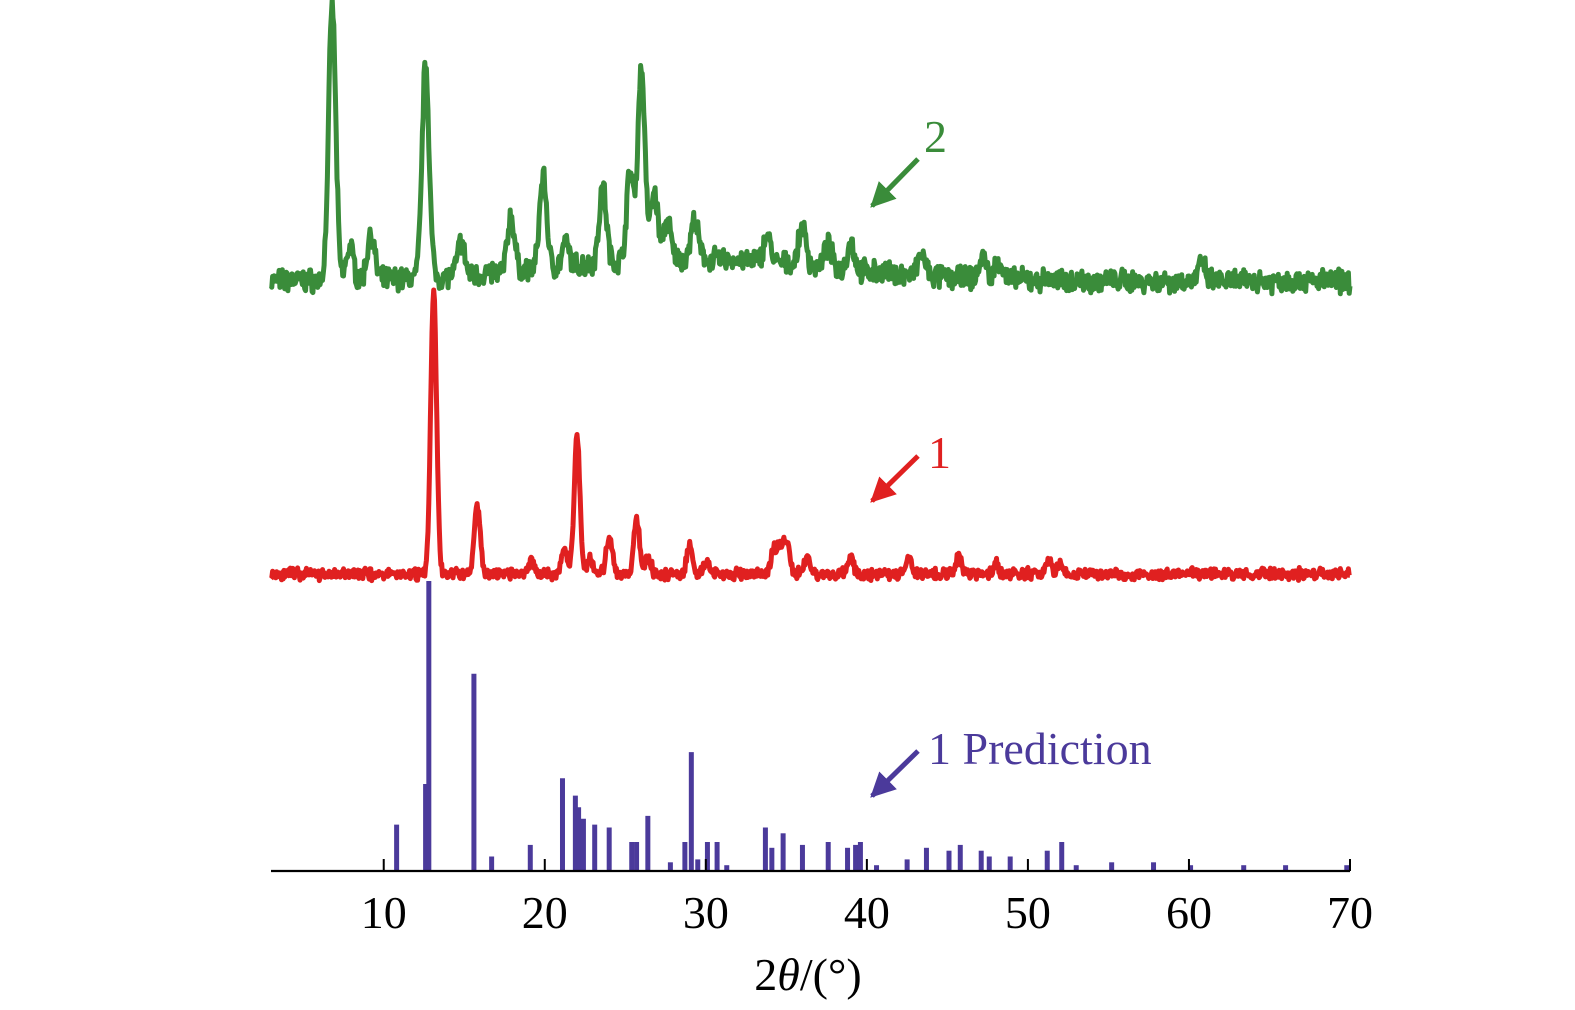 Image resolution: width=1575 pixels, height=1010 pixels. I want to click on series-2-label: 2, so click(935, 136).